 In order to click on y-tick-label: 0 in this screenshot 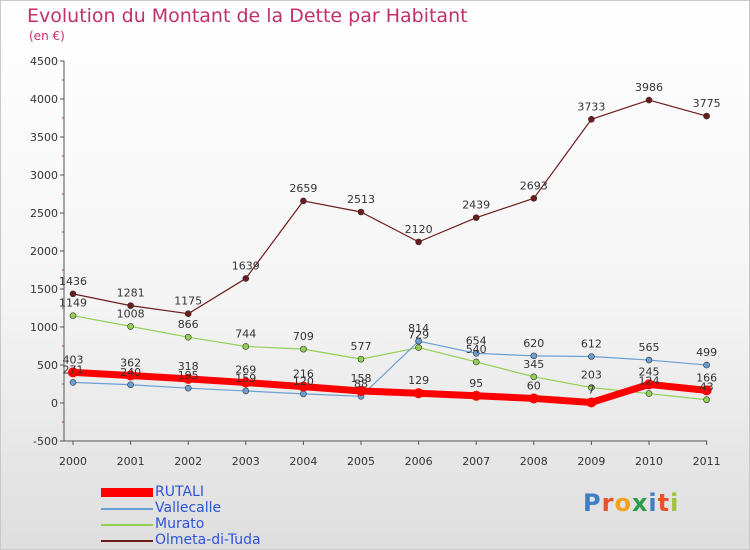, I will do `click(54, 403)`.